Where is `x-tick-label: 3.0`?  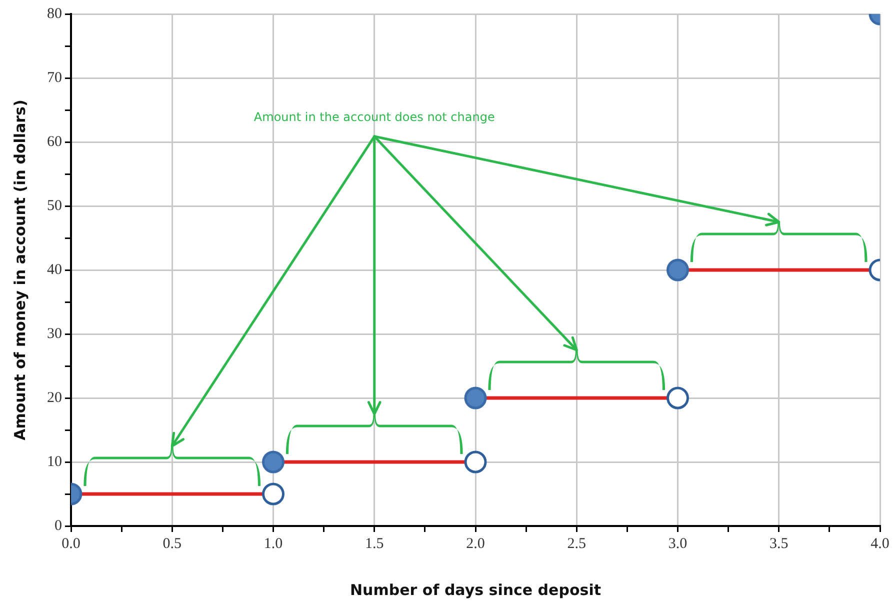 x-tick-label: 3.0 is located at coordinates (678, 544).